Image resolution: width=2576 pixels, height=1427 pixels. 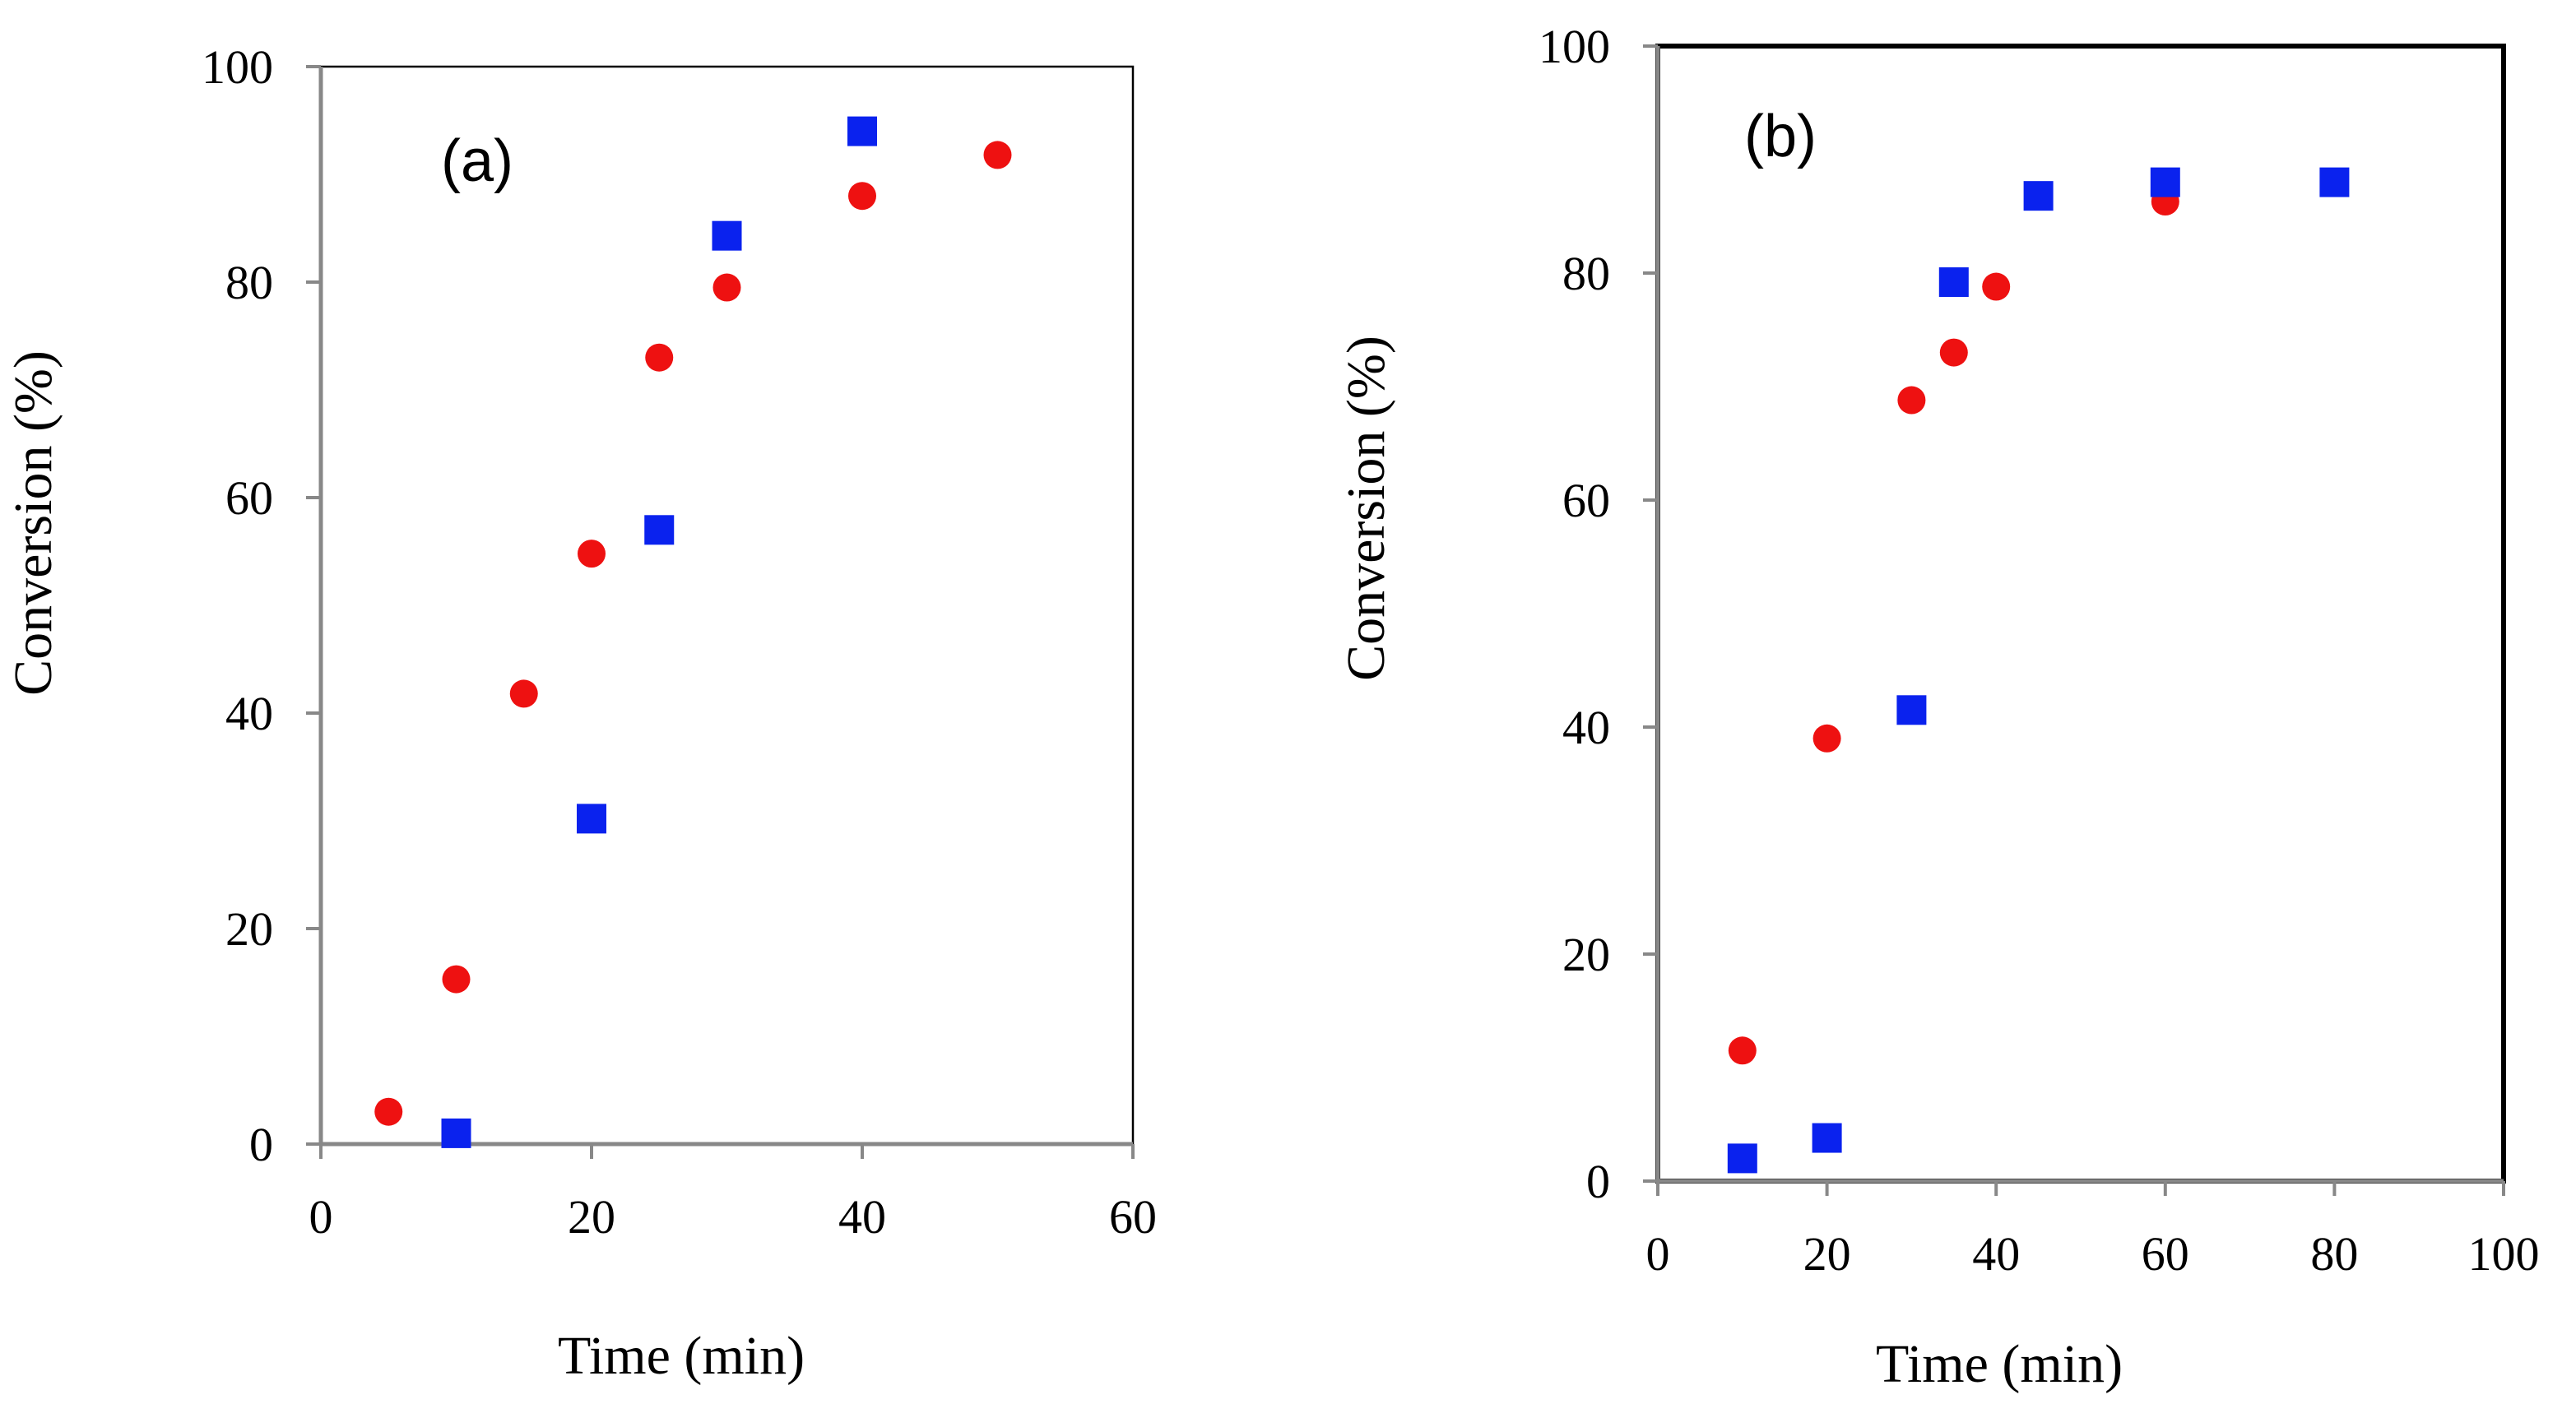 I want to click on panel-label: (b), so click(x=1780, y=136).